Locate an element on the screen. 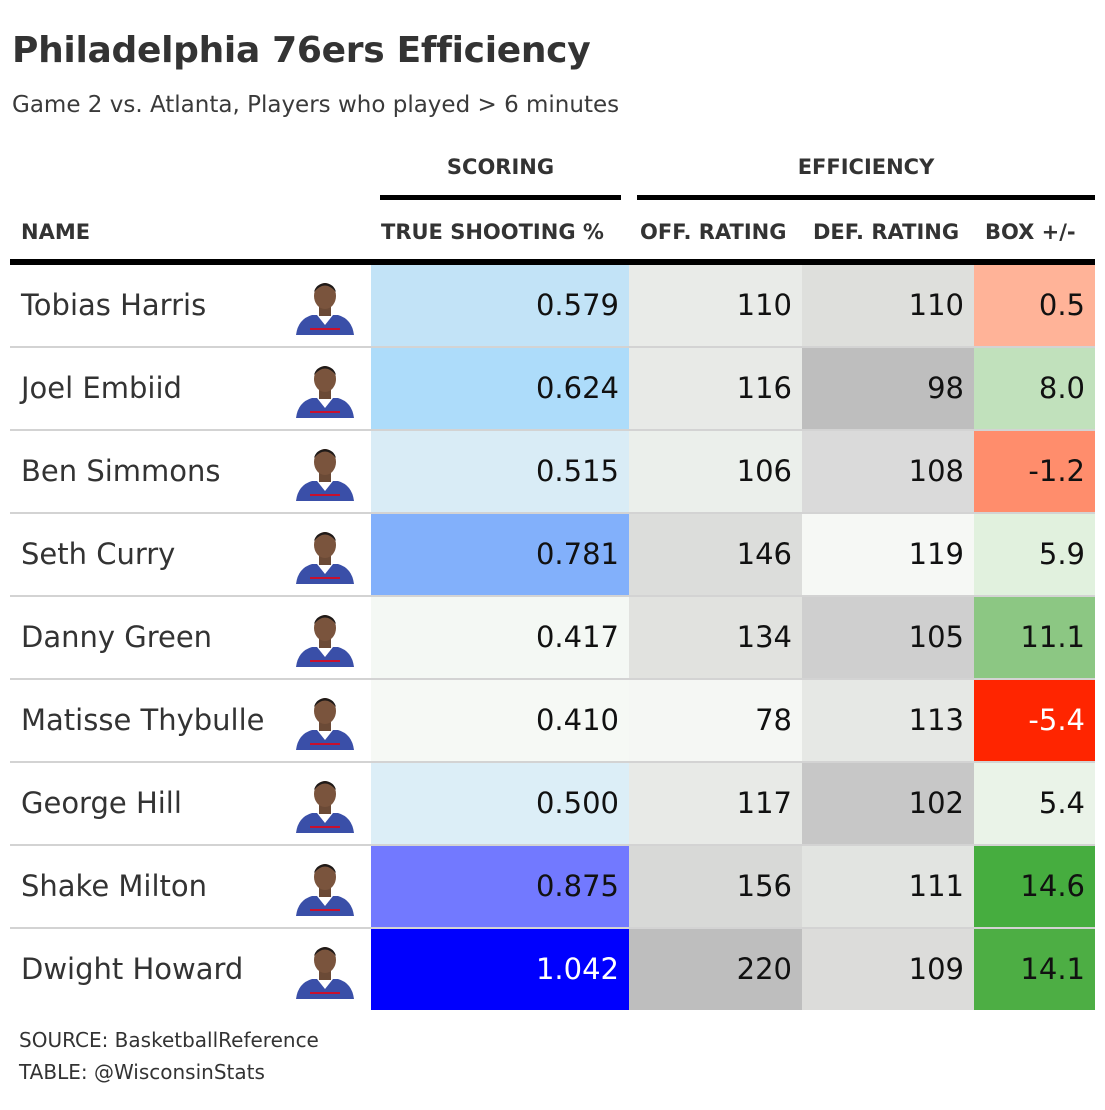  cell-box-plus-minus: 8.0 is located at coordinates (1034, 388).